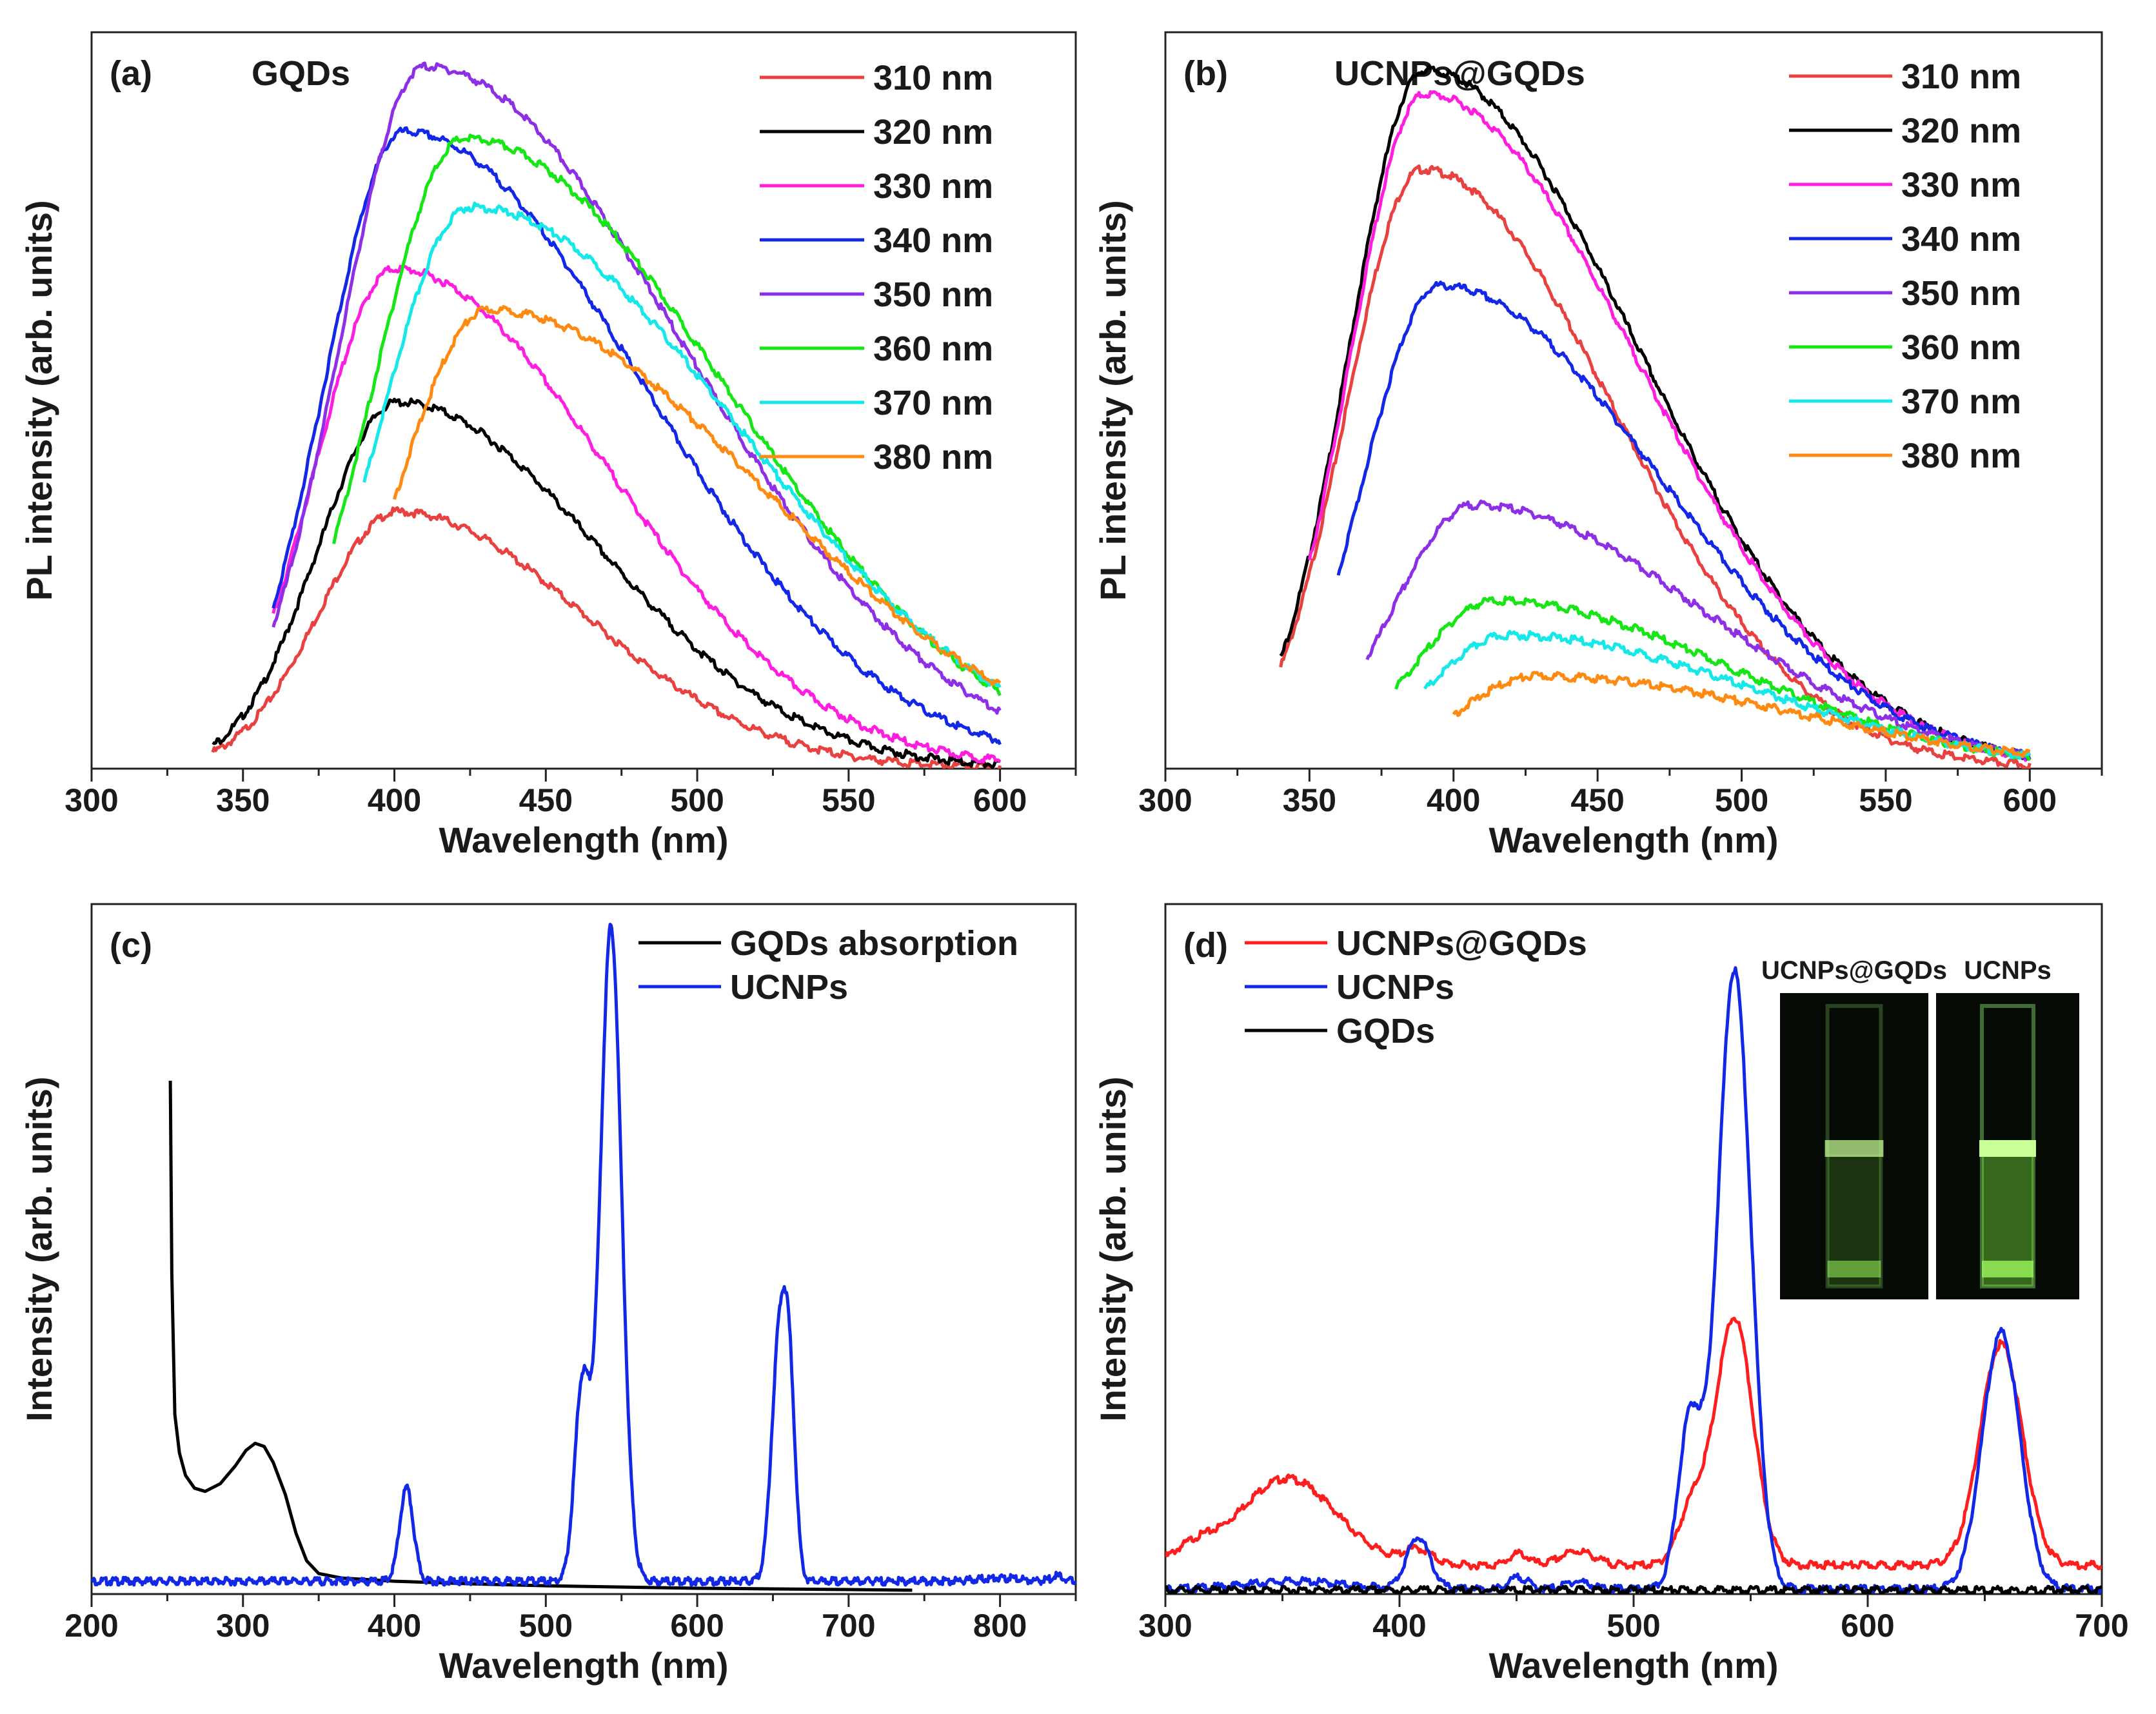 This screenshot has height=1714, width=2156. Describe the element at coordinates (131, 945) in the screenshot. I see `panel-label: (c)` at that location.